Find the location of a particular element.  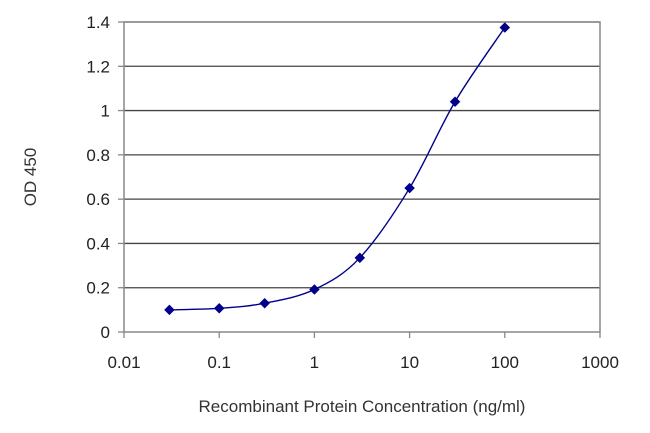

y-axis-title: OD 450 is located at coordinates (30, 177).